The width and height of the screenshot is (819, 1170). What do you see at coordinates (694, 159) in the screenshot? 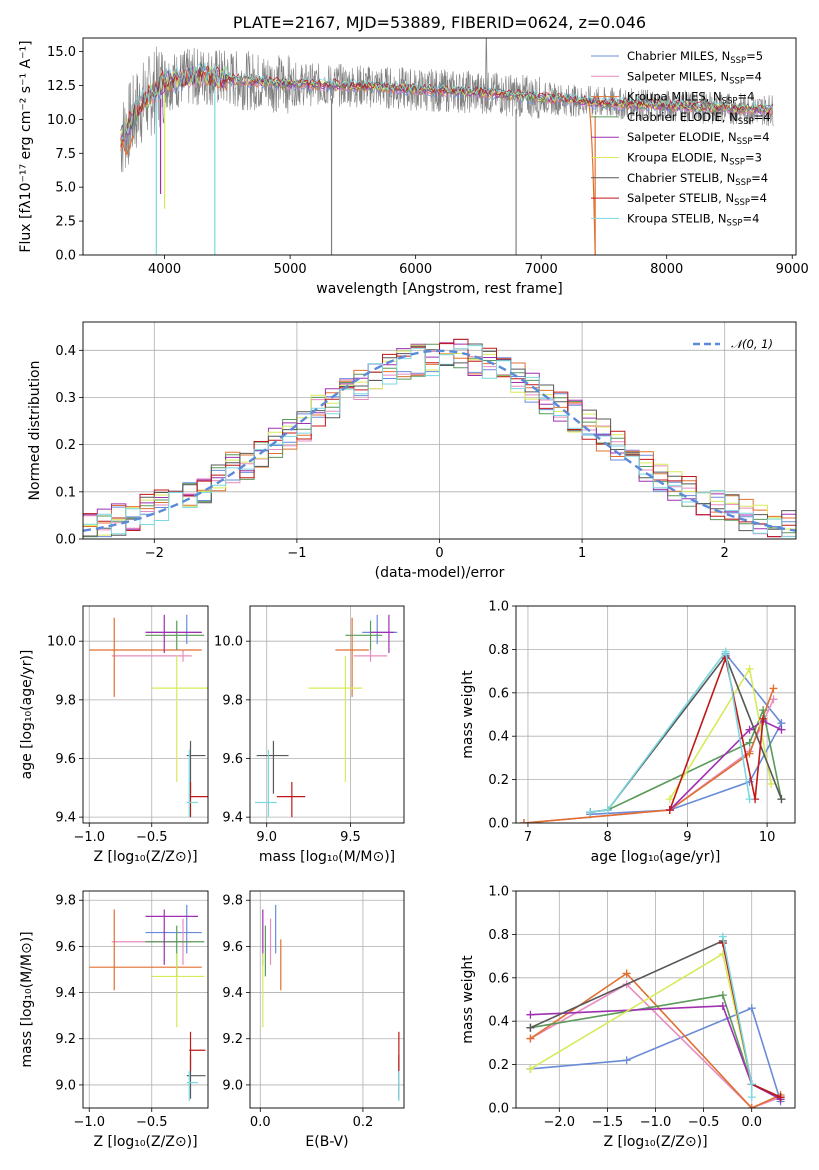
I see `legend-label: Kroupa ELODIE, NSSP=3` at bounding box center [694, 159].